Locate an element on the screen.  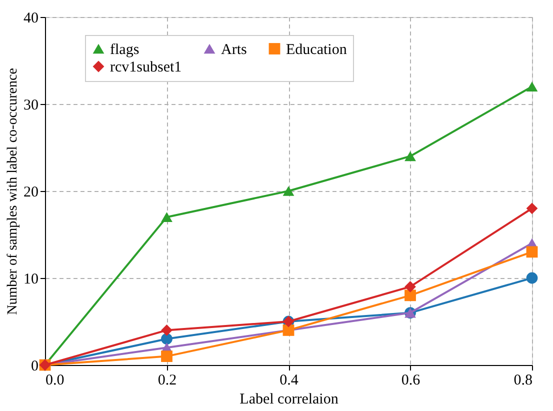
y-tick-label: 0 is located at coordinates (34, 366).